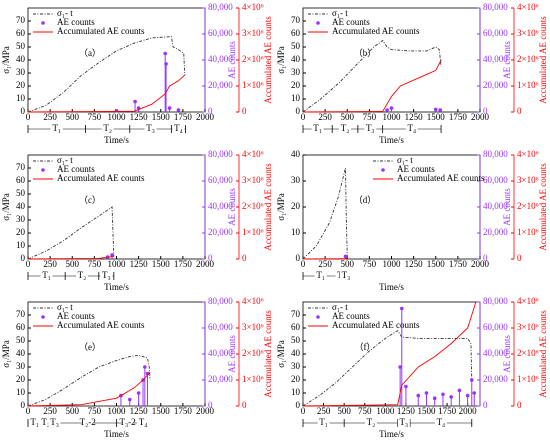 The width and height of the screenshot is (550, 441). What do you see at coordinates (106, 93) in the screenshot?
I see `accumulated-line` at bounding box center [106, 93].